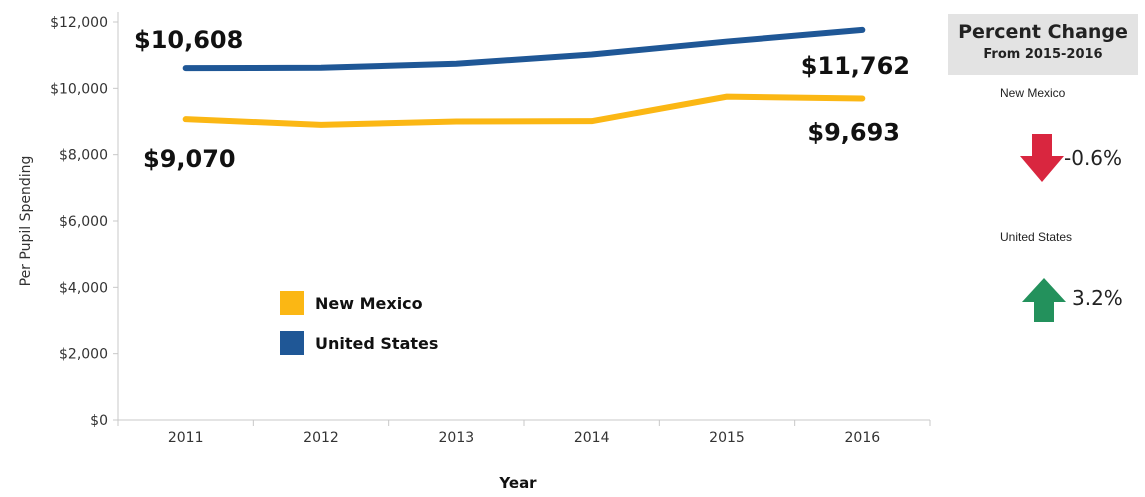 This screenshot has height=497, width=1145. I want to click on y-tick-label: $12,000, so click(79, 23).